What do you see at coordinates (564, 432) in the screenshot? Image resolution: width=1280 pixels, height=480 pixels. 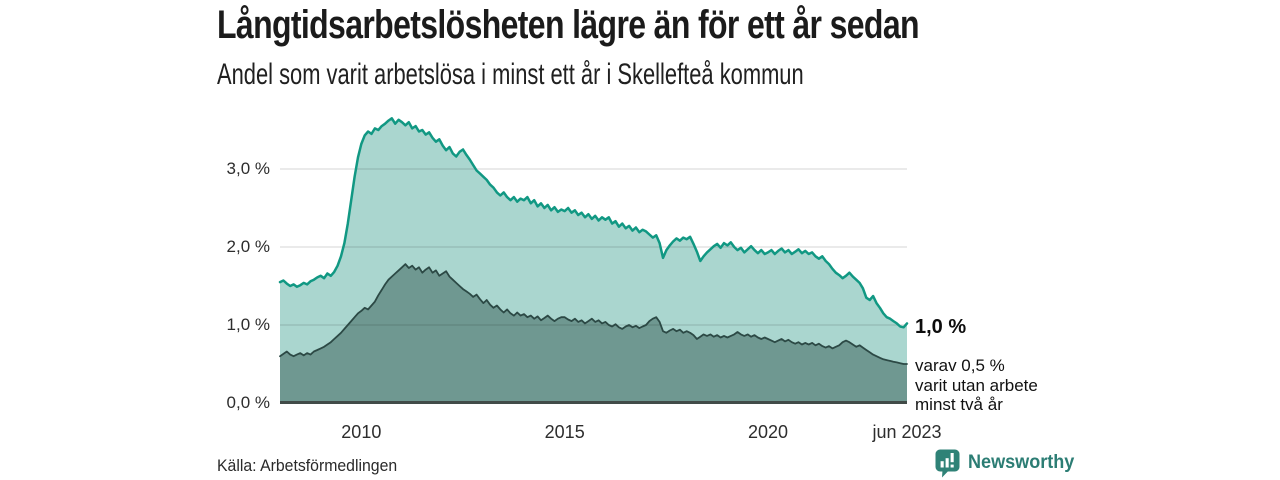 I see `x-tick-label: 2015` at bounding box center [564, 432].